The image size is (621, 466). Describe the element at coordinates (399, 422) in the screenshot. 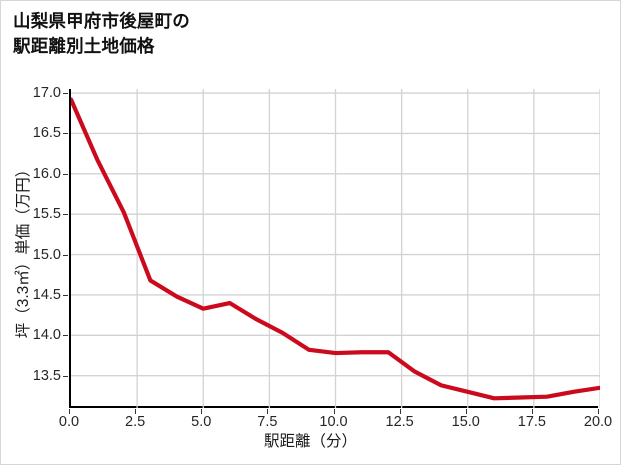

I see `x-tick-label: 12.5` at that location.